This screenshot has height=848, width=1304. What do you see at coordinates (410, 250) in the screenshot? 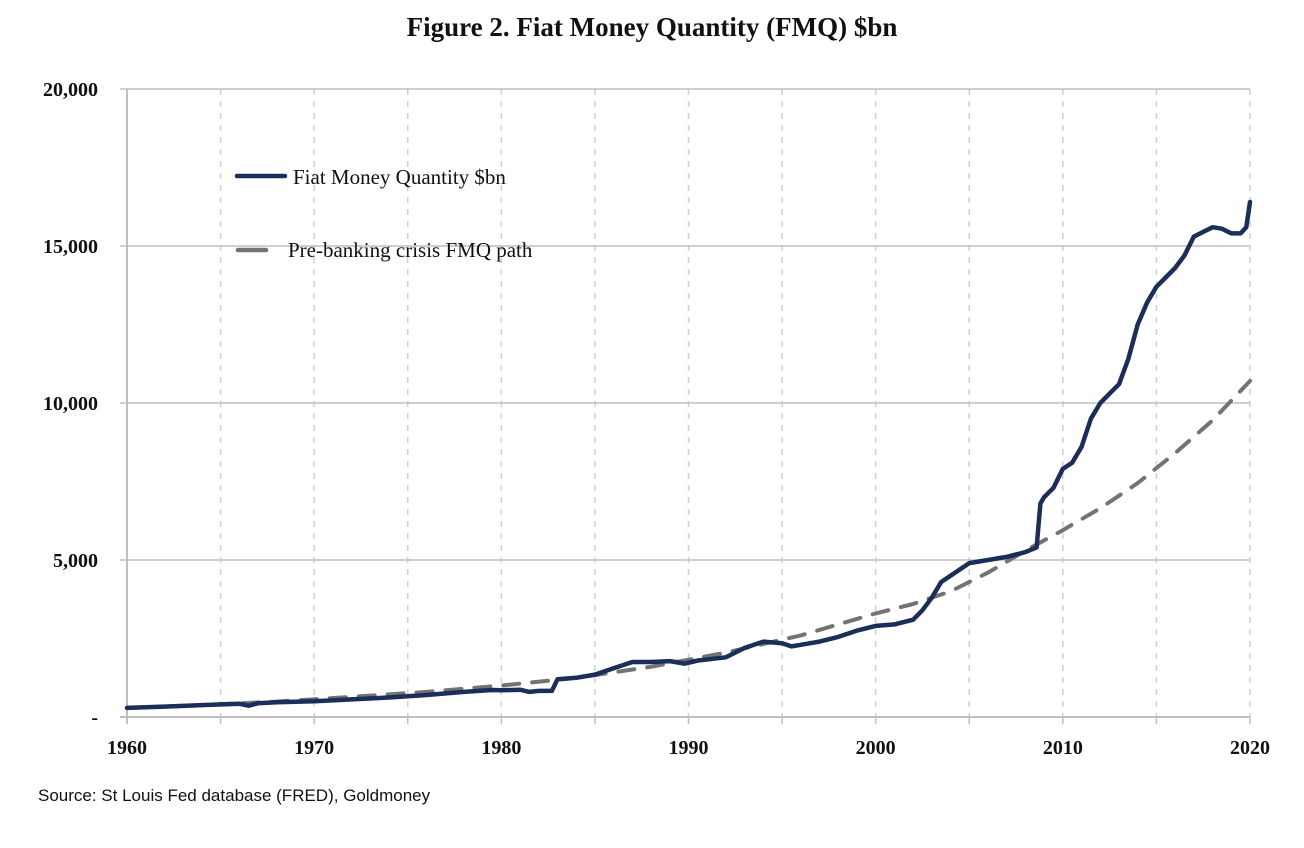
I see `legend-label-pre-banking-path: Pre-banking crisis FMQ path` at bounding box center [410, 250].